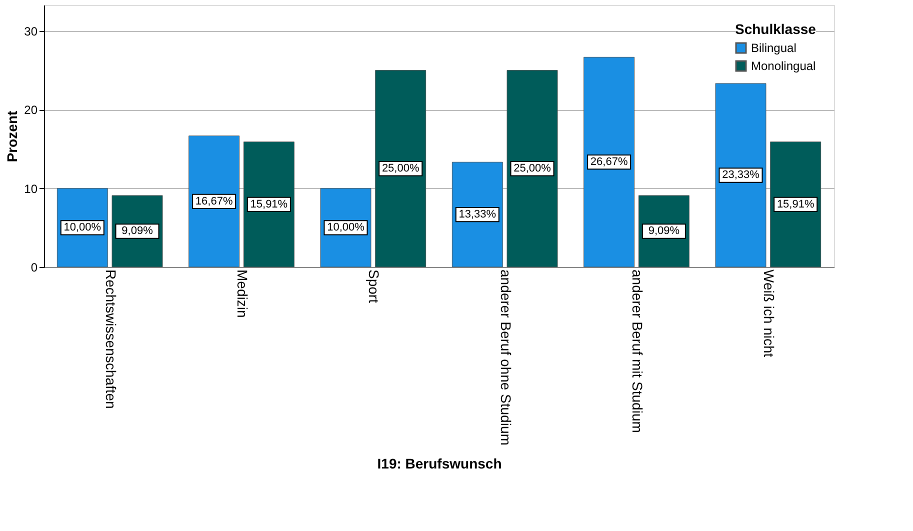 This screenshot has width=913, height=531. I want to click on x-tick-label: Sport, so click(374, 287).